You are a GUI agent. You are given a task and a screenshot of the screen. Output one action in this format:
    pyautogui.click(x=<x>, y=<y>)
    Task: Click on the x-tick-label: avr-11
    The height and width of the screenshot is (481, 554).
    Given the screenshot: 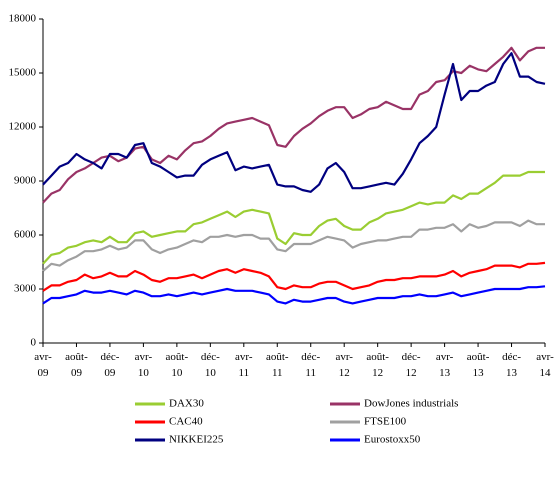 What is the action you would take?
    pyautogui.click(x=244, y=365)
    